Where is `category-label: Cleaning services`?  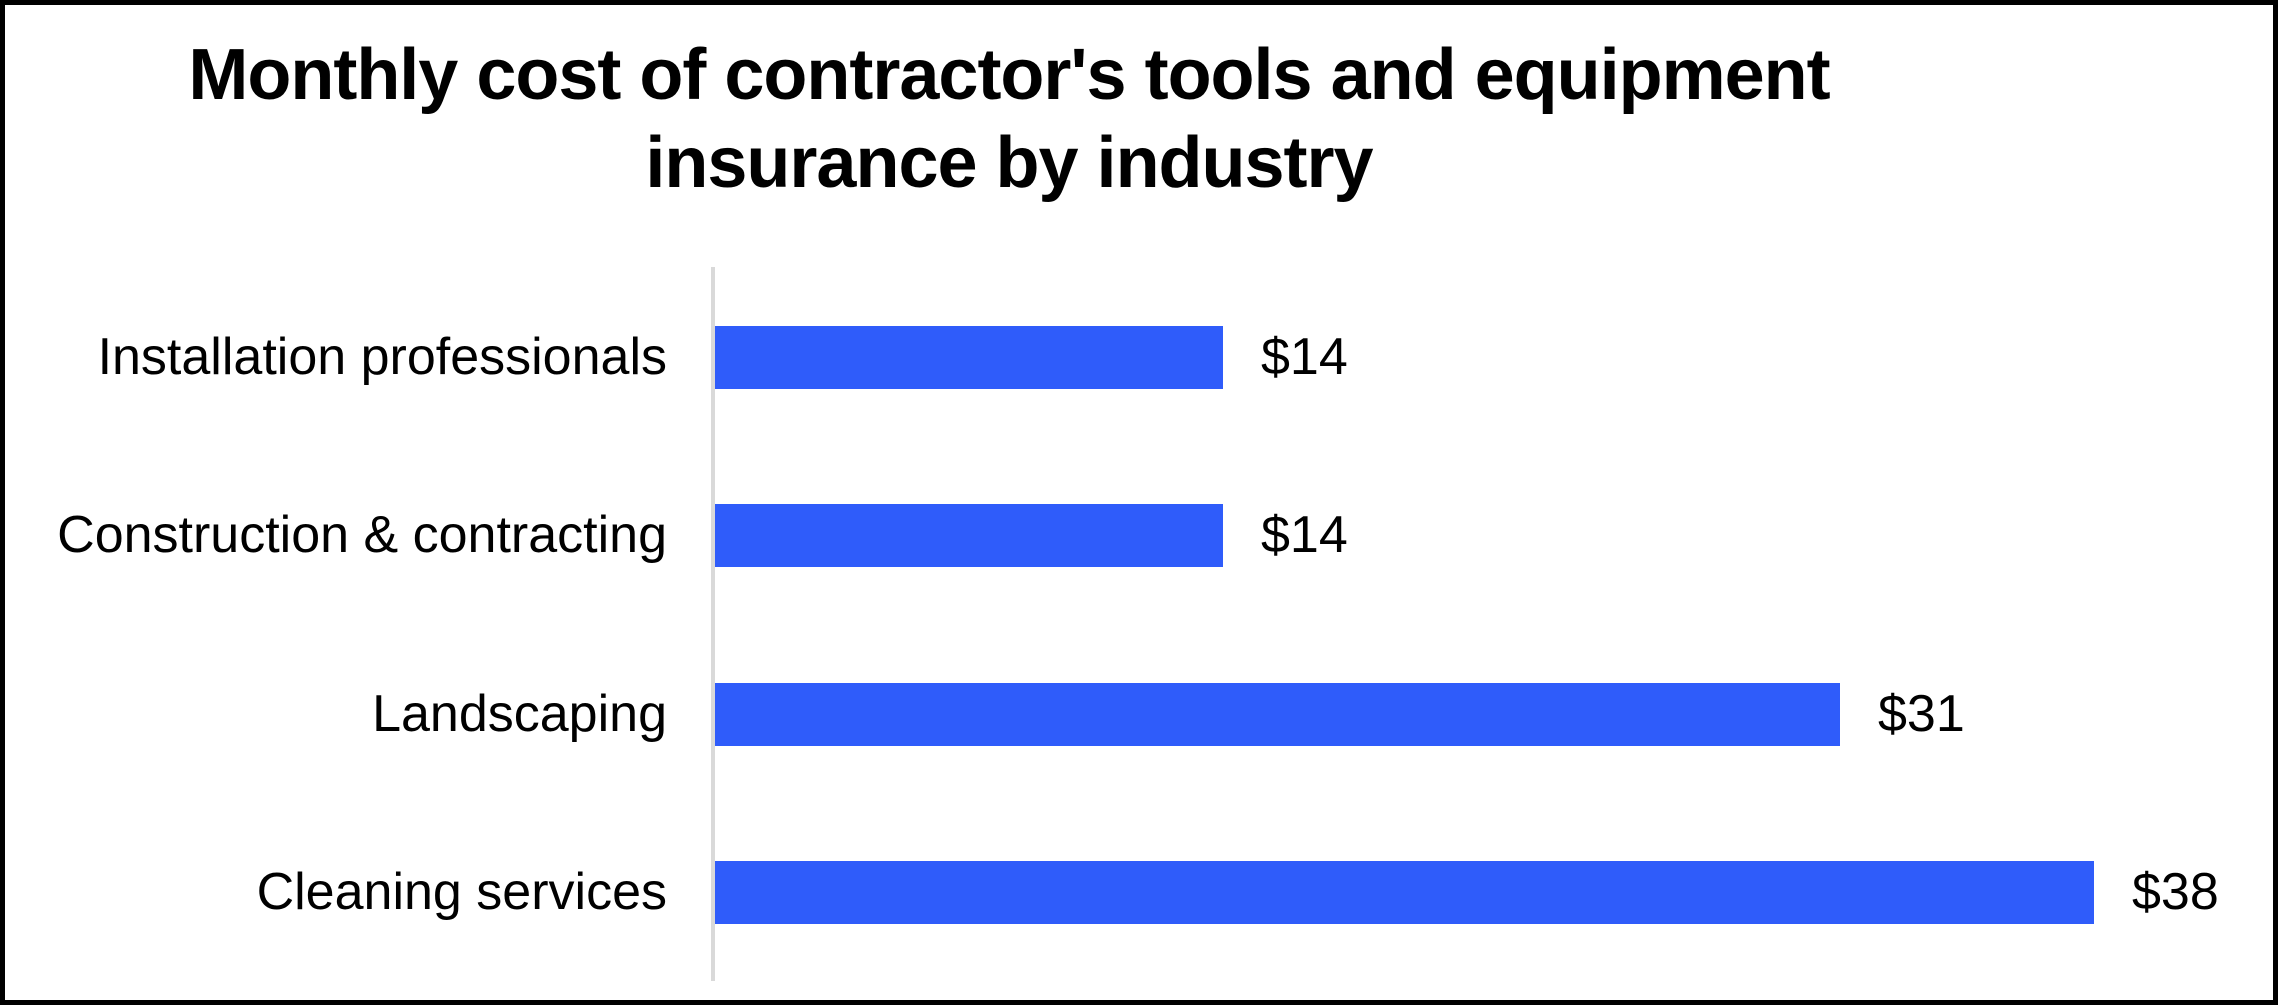
category-label: Cleaning services is located at coordinates (461, 892).